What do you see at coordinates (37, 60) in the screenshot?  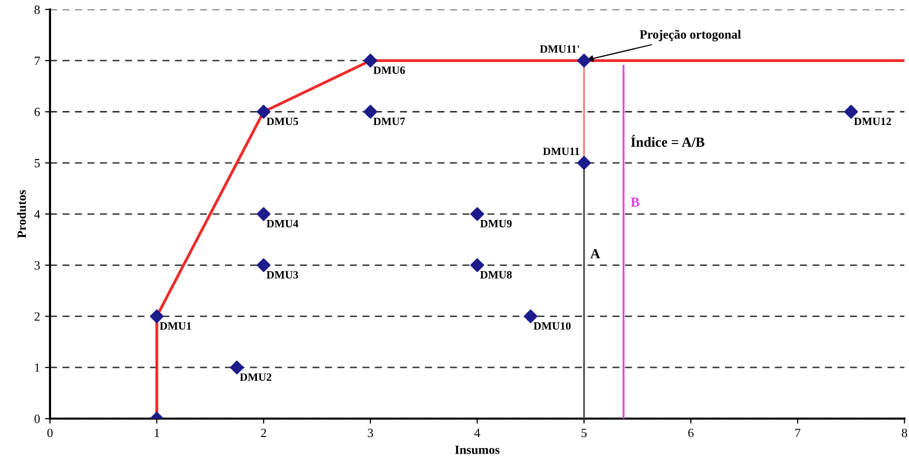 I see `y-tick-label: 7` at bounding box center [37, 60].